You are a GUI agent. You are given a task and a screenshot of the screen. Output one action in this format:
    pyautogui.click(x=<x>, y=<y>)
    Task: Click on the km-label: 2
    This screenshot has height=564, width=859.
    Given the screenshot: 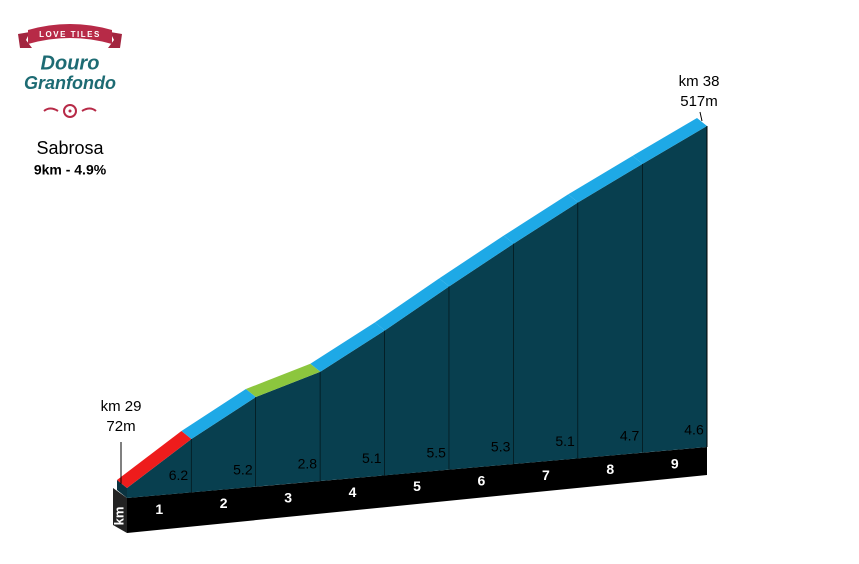 What is the action you would take?
    pyautogui.click(x=224, y=503)
    